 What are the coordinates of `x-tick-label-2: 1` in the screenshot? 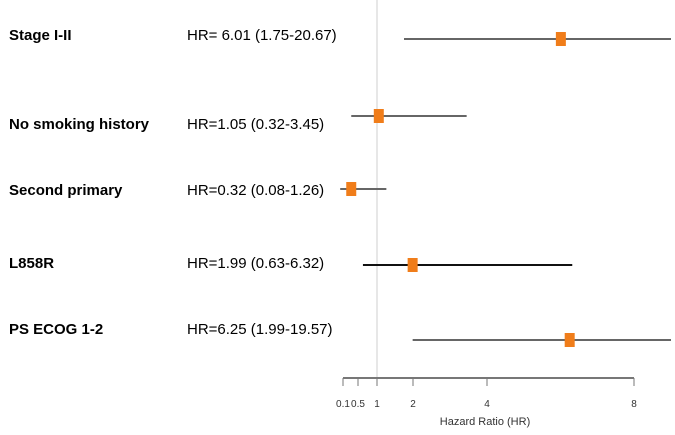 It's located at (377, 404).